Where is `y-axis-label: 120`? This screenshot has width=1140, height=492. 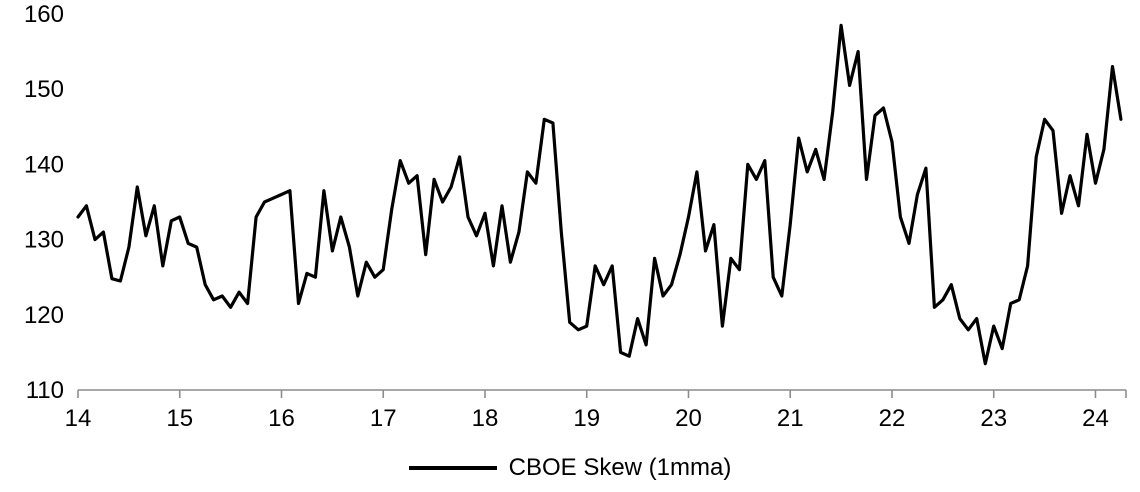
y-axis-label: 120 is located at coordinates (44, 315).